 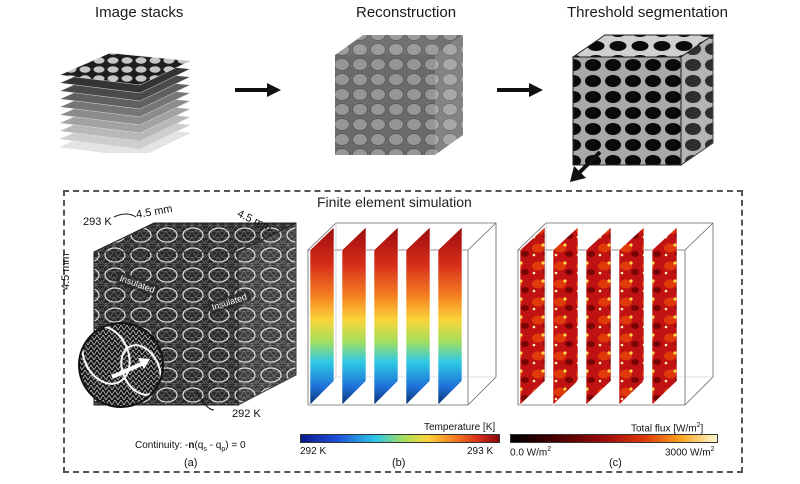 I want to click on flux-colorbar, so click(x=614, y=438).